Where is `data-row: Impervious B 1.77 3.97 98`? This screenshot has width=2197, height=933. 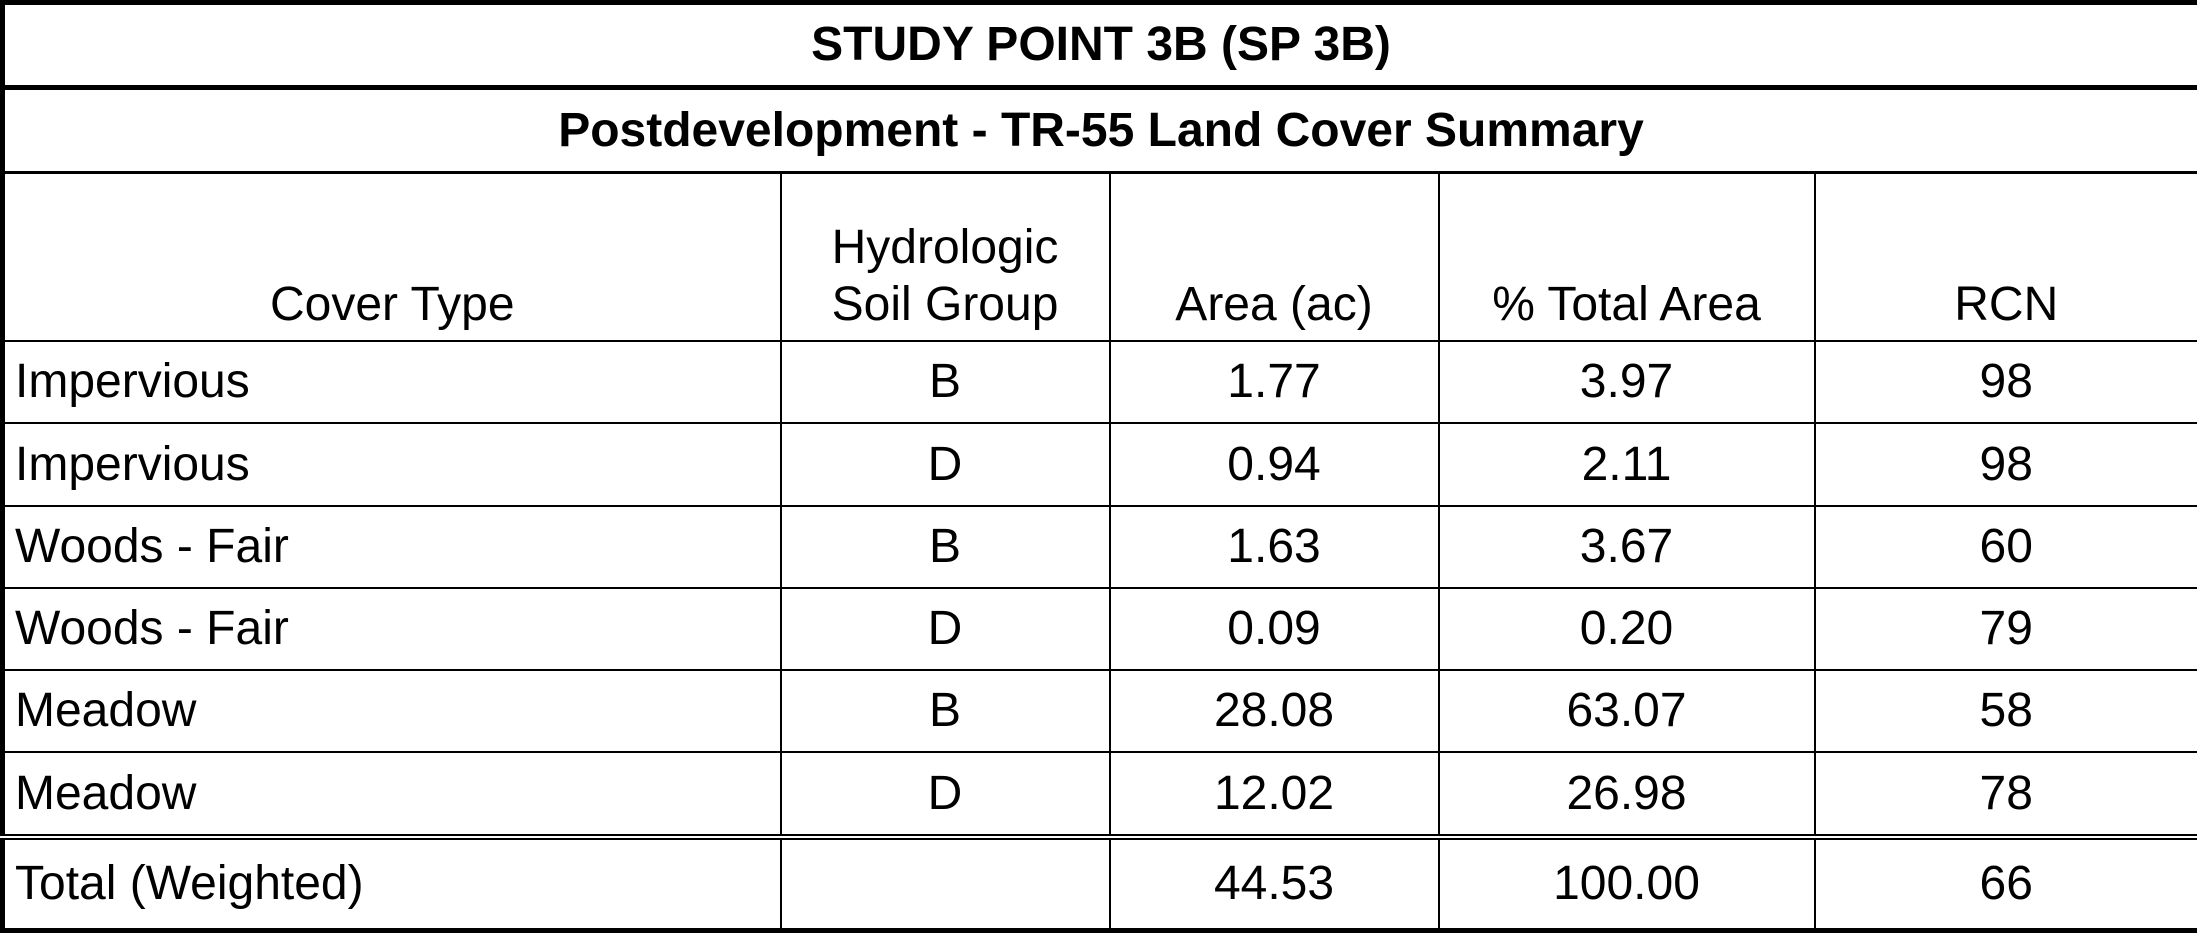
data-row: Impervious B 1.77 3.97 98 is located at coordinates (1099, 382).